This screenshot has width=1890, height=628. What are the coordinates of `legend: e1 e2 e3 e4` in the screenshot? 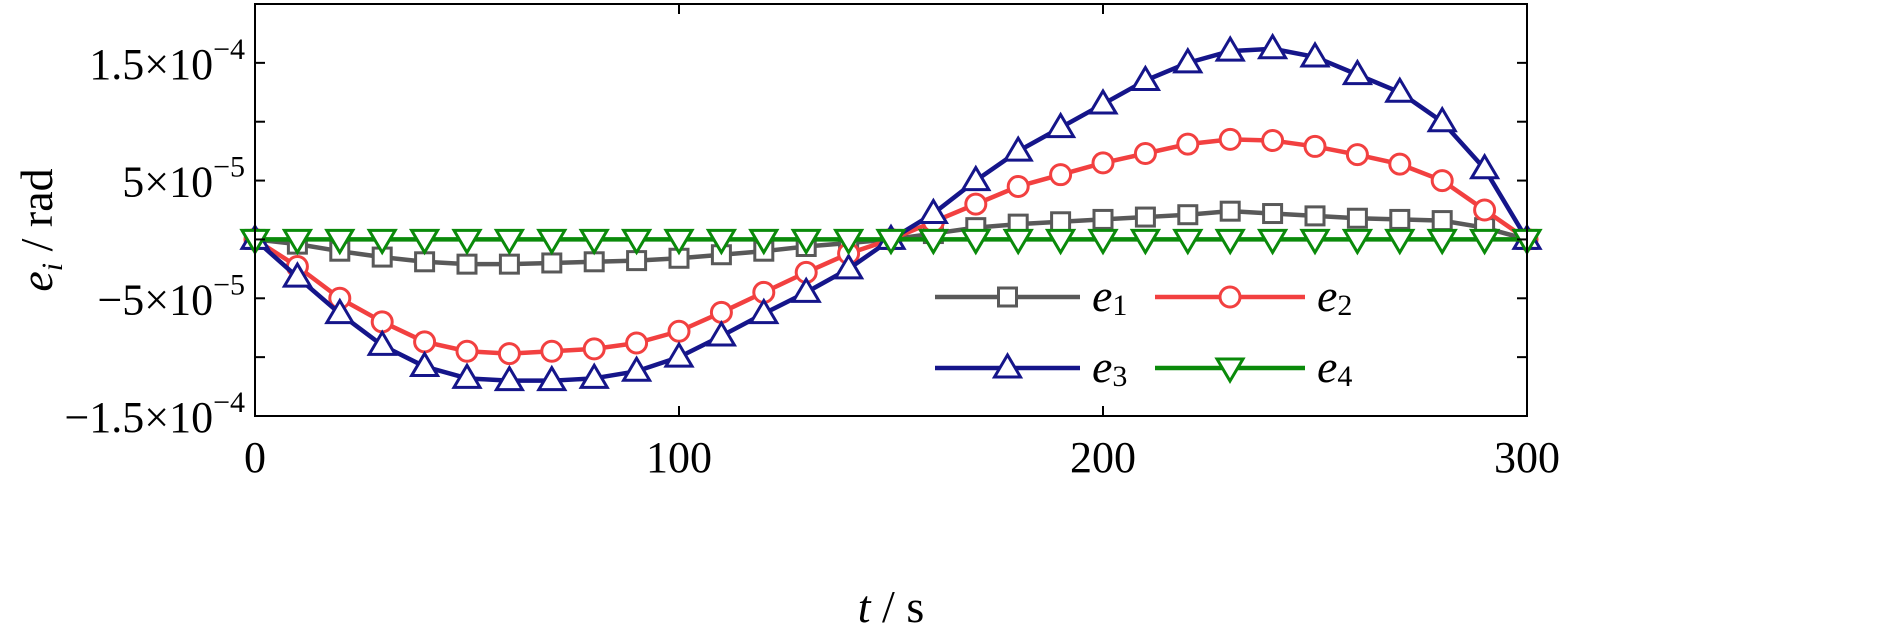 It's located at (1143, 331).